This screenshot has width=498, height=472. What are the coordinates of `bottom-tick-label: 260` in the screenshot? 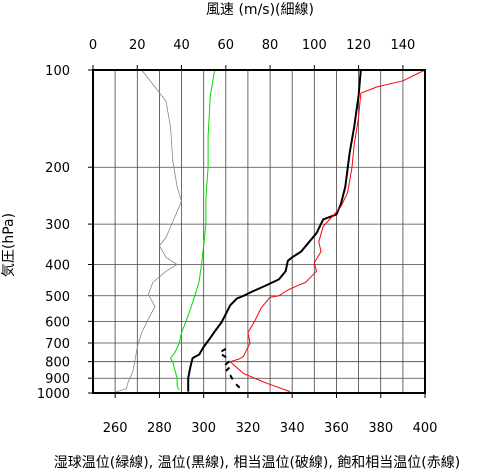 It's located at (115, 428).